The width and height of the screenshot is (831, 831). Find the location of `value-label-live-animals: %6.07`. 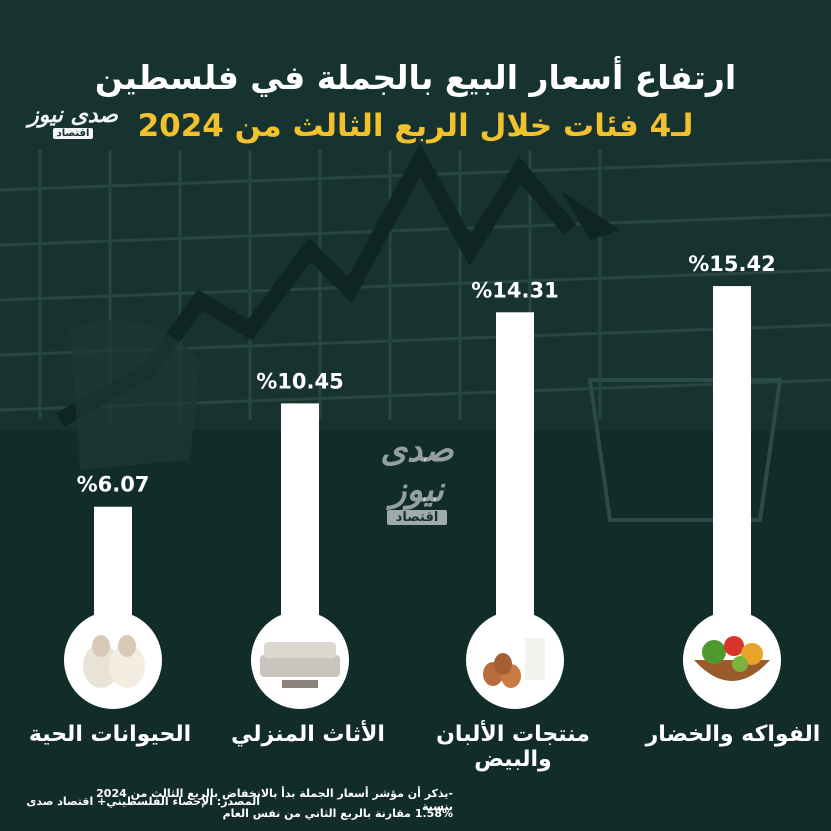

value-label-live-animals: %6.07 is located at coordinates (113, 485).